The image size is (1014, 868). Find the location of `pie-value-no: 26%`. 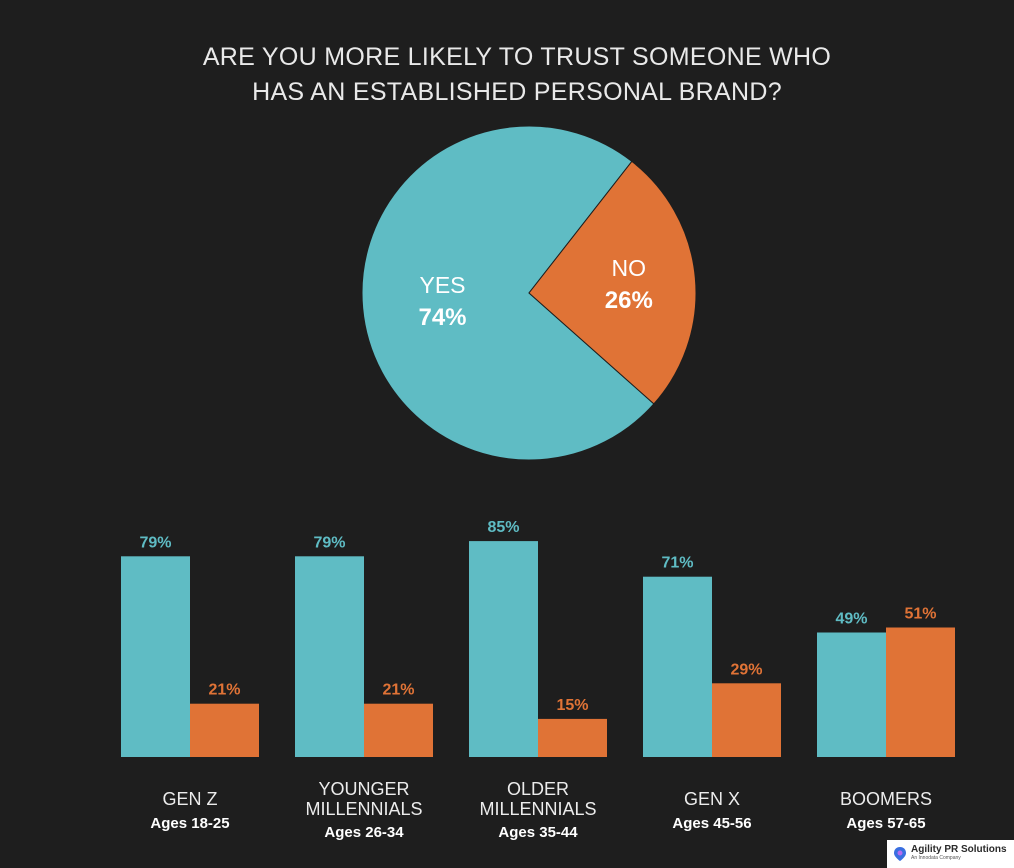

pie-value-no: 26% is located at coordinates (629, 300).